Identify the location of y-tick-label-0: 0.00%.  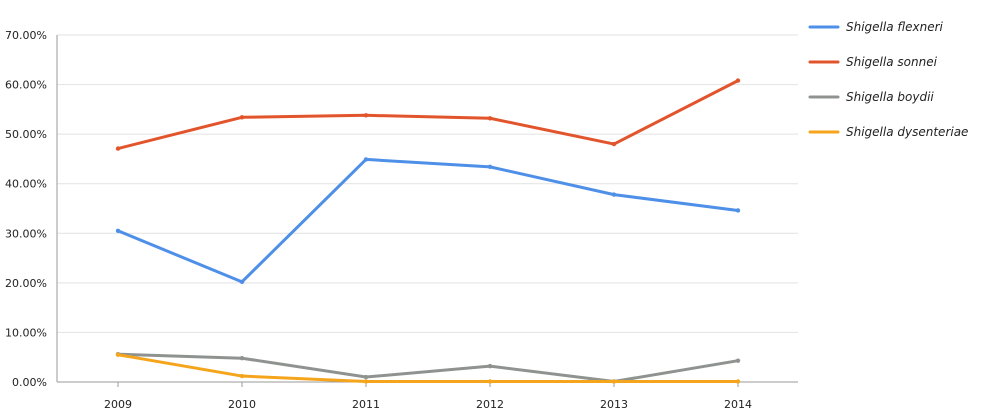
(29, 382).